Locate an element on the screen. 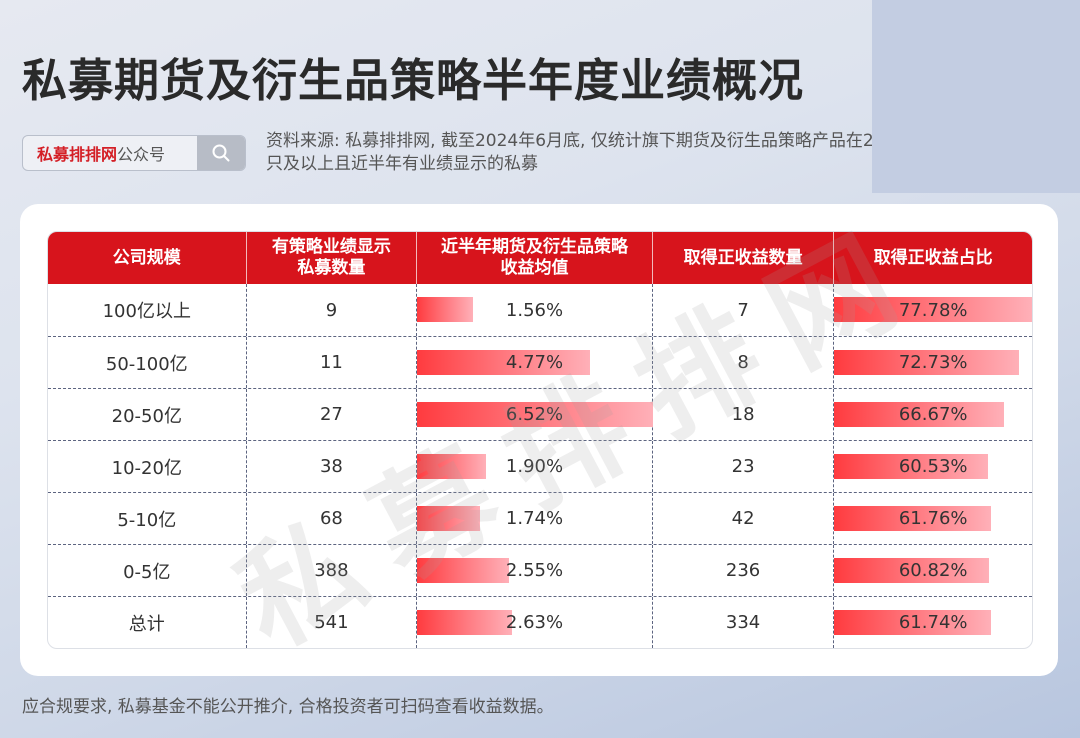 The height and width of the screenshot is (738, 1080). search-text: 私募排排网 公众号 is located at coordinates (110, 153).